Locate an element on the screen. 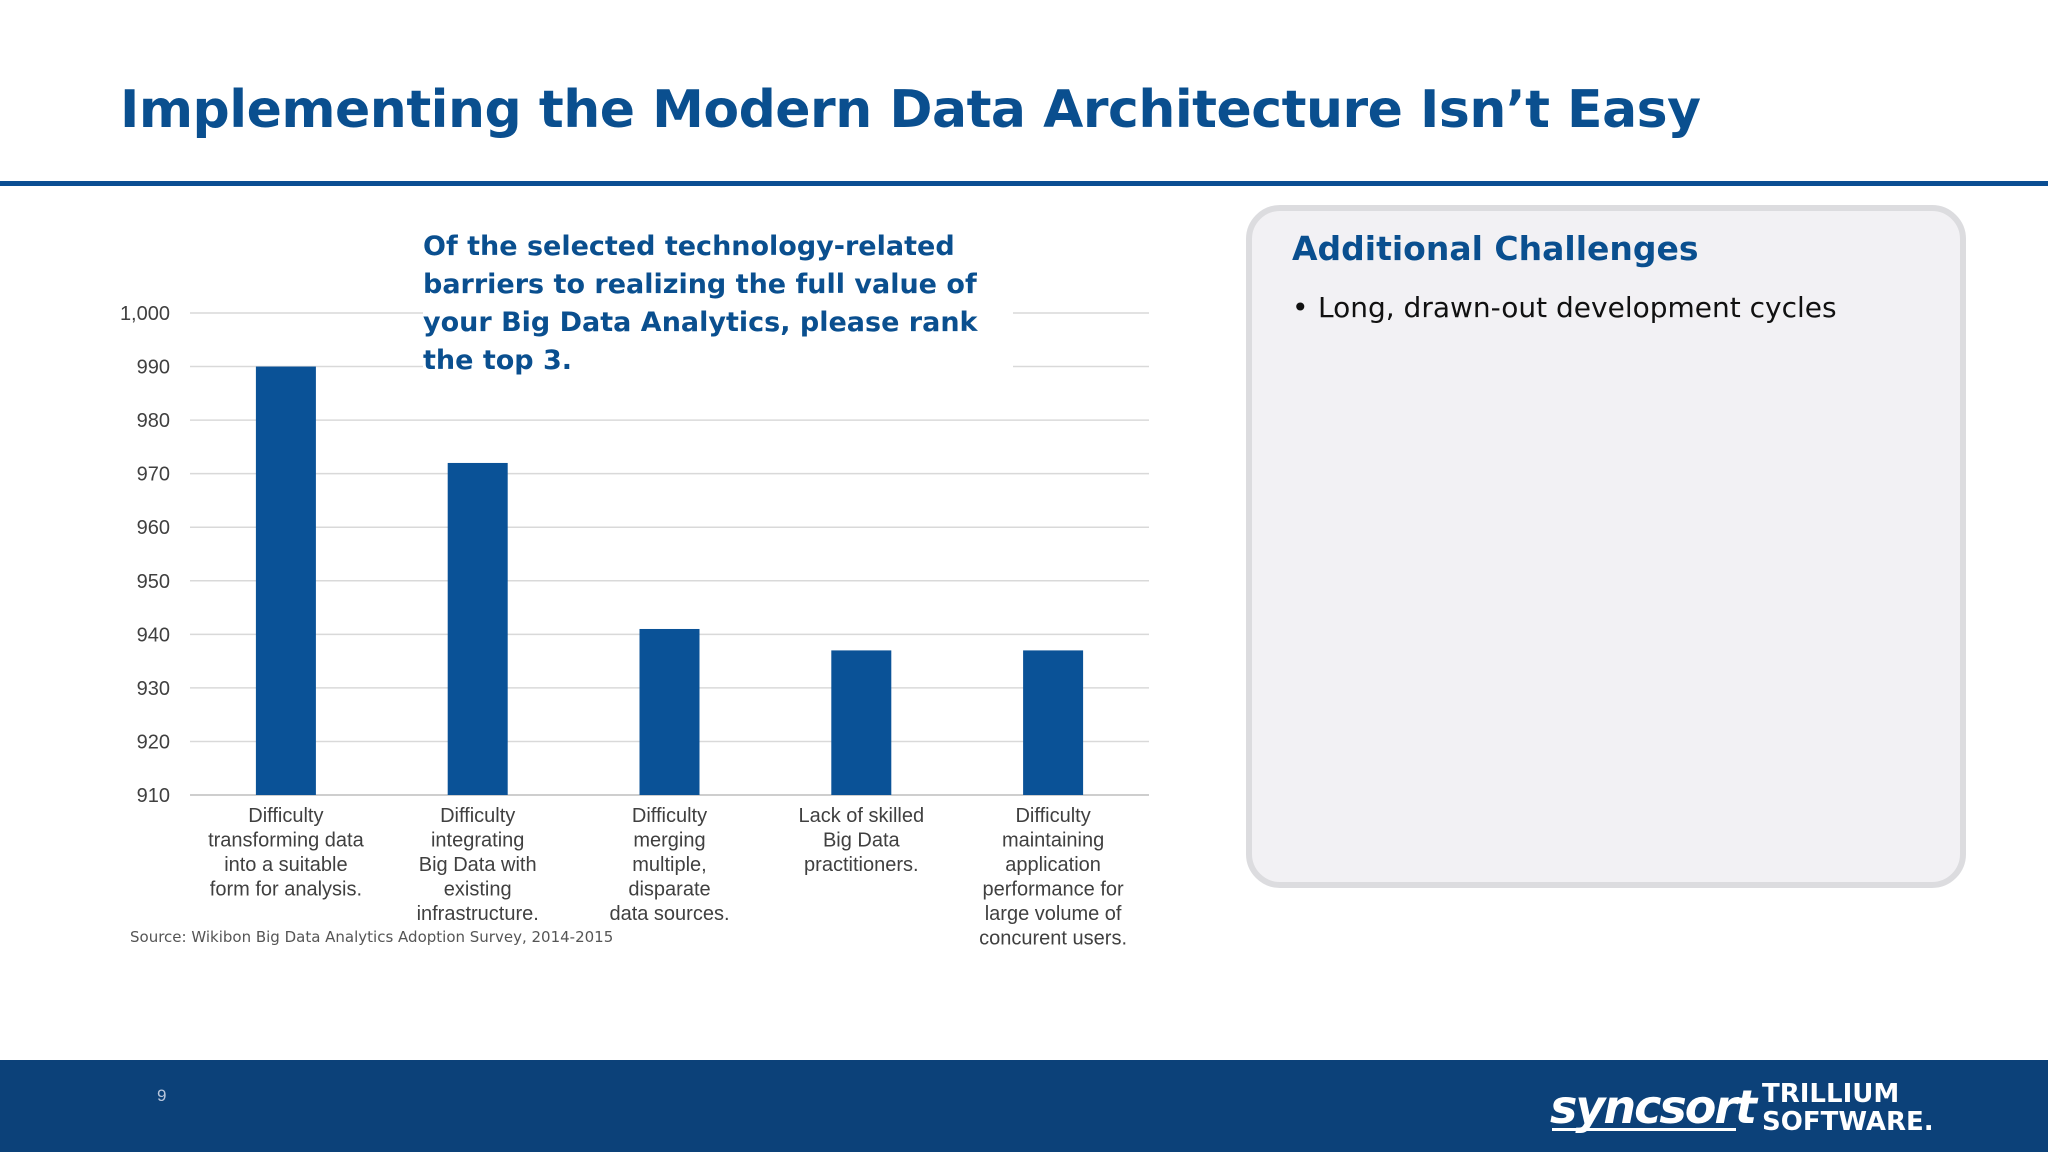  x-tick-label-line: application is located at coordinates (1053, 865).